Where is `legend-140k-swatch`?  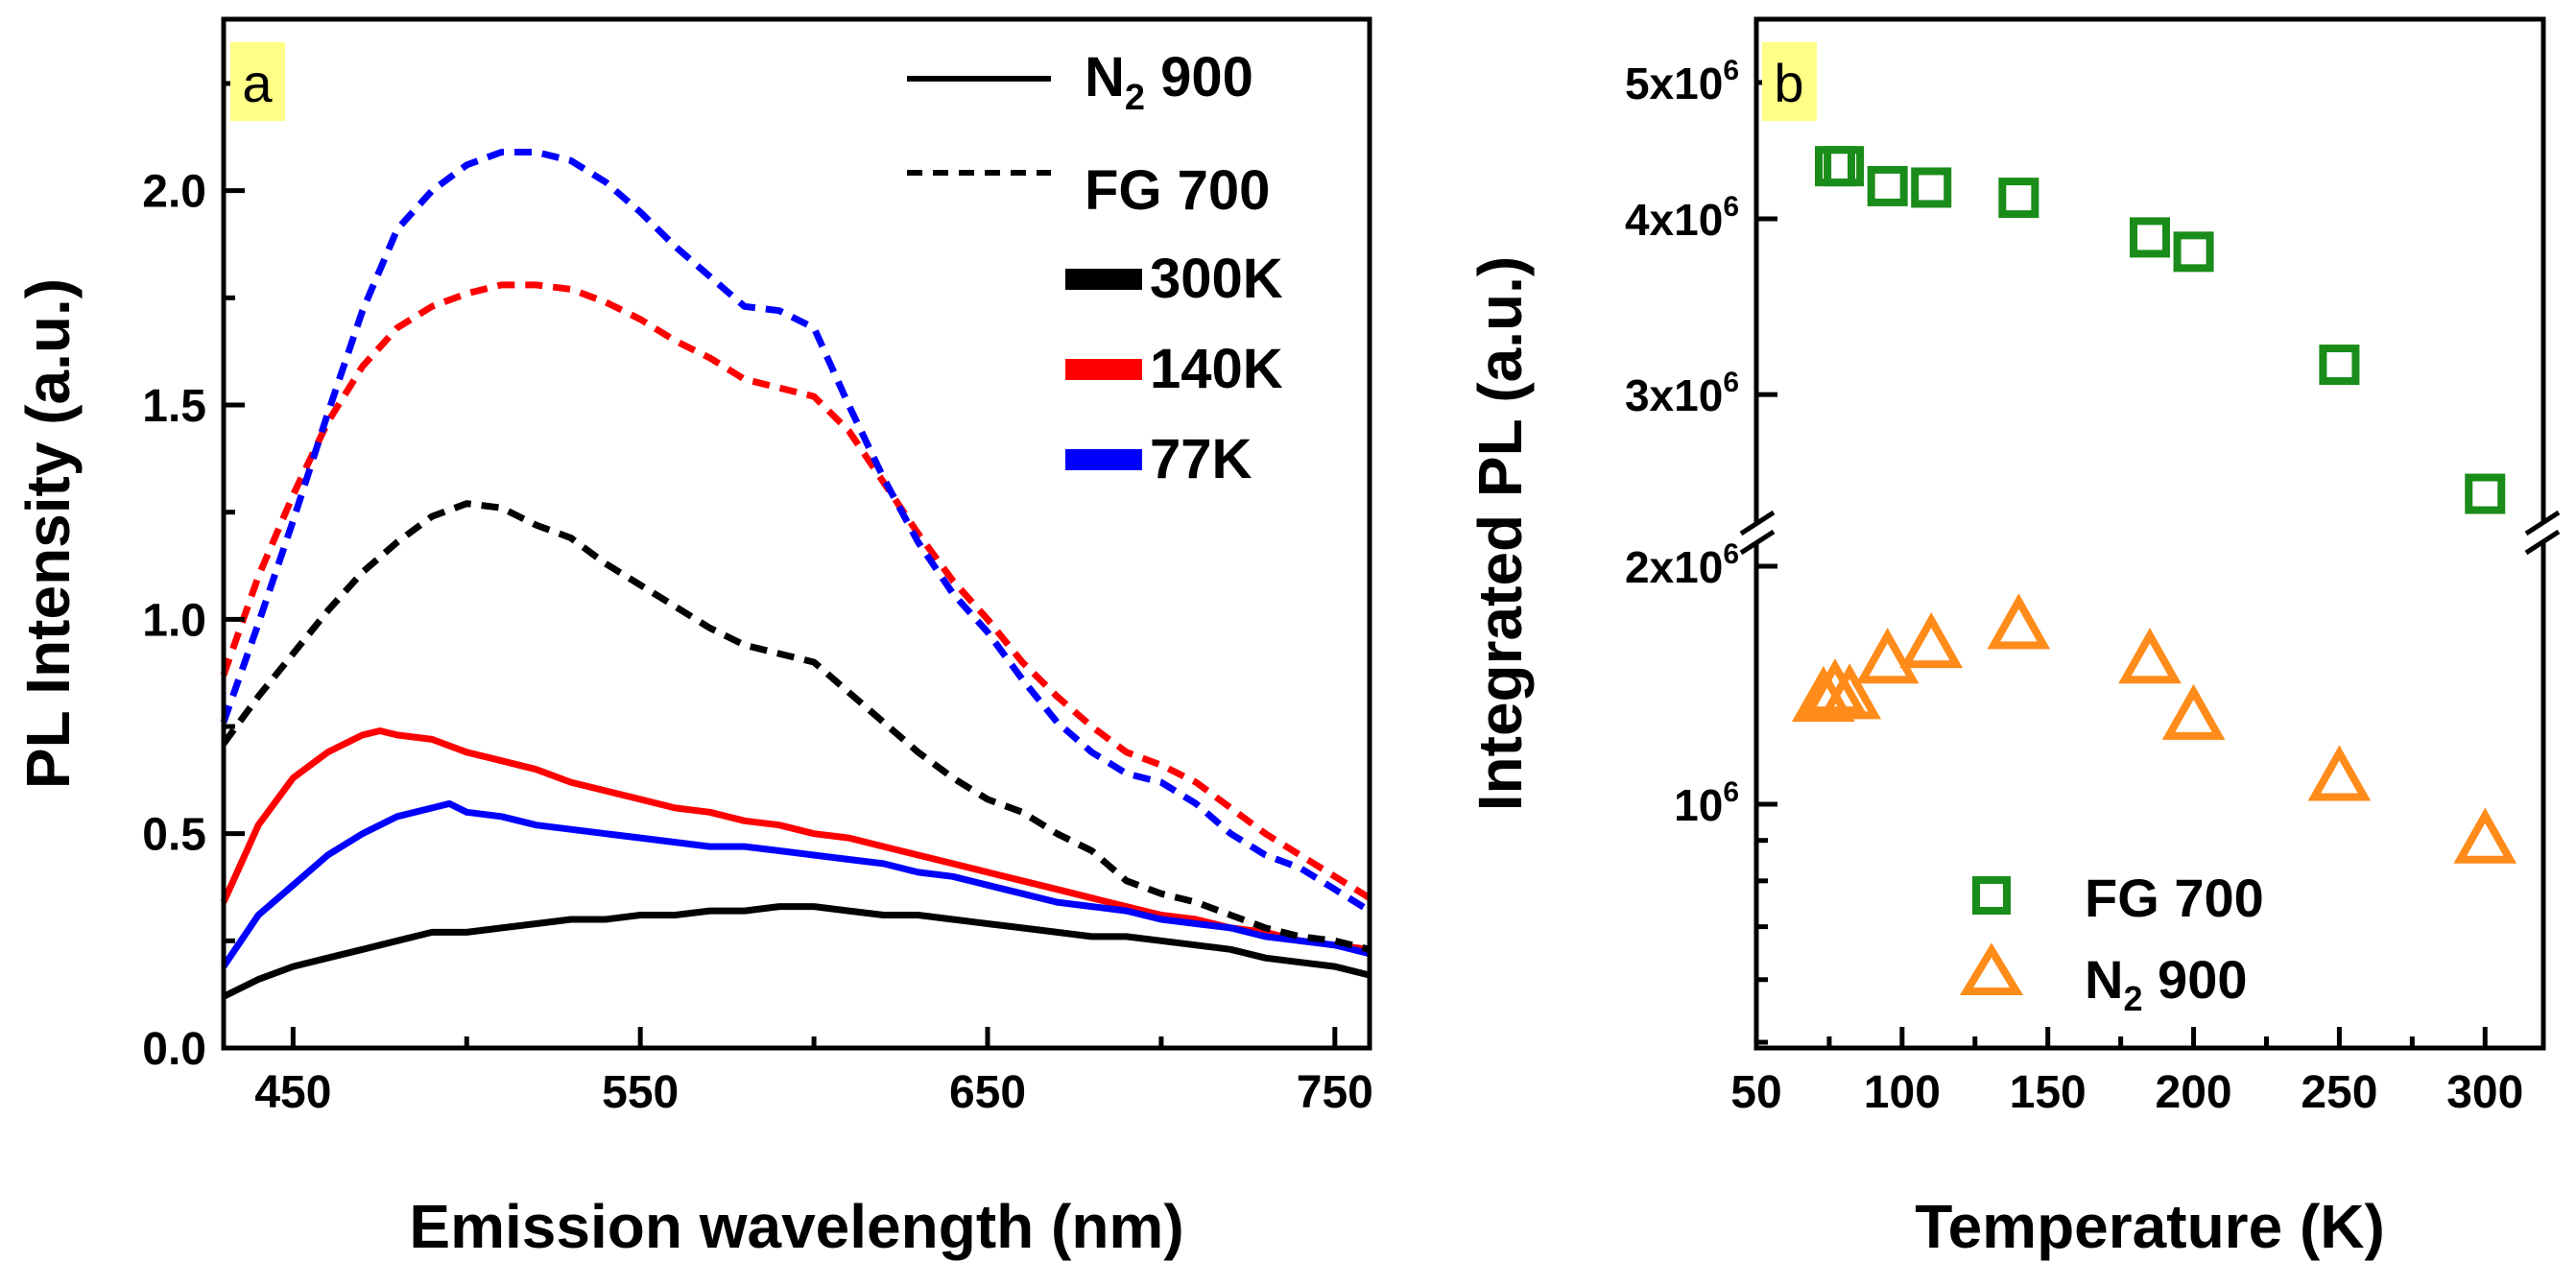 legend-140k-swatch is located at coordinates (1103, 369).